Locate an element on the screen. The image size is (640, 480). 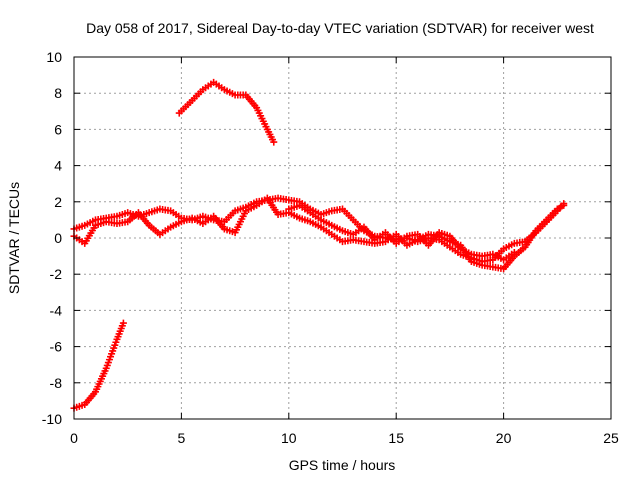
y-tick-label: 4 is located at coordinates (58, 166).